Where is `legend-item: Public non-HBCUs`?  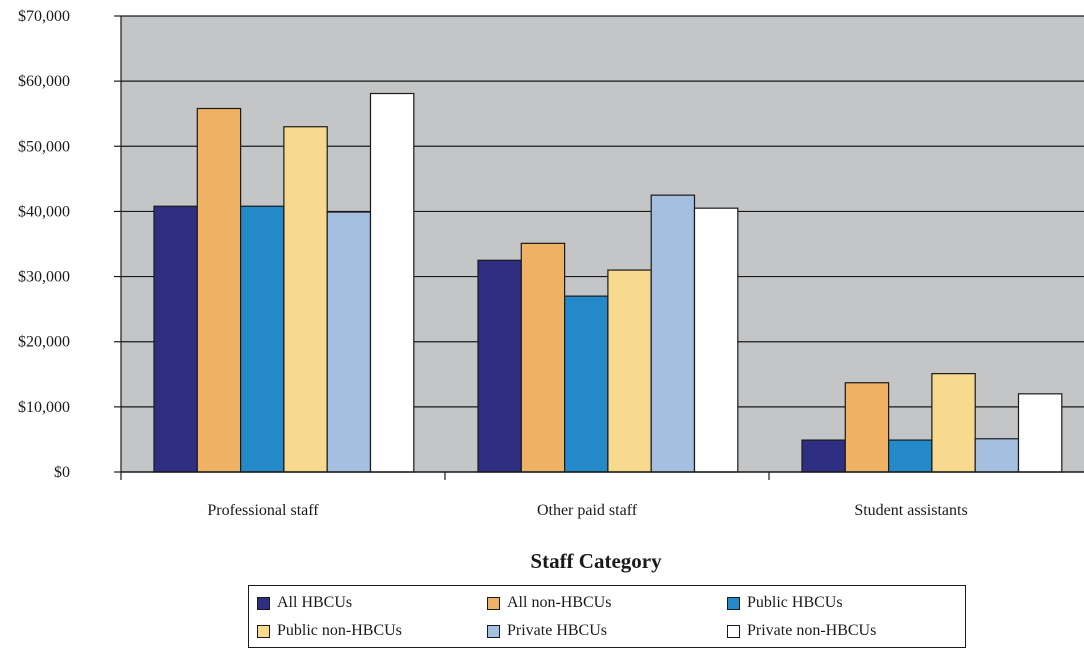 legend-item: Public non-HBCUs is located at coordinates (329, 631).